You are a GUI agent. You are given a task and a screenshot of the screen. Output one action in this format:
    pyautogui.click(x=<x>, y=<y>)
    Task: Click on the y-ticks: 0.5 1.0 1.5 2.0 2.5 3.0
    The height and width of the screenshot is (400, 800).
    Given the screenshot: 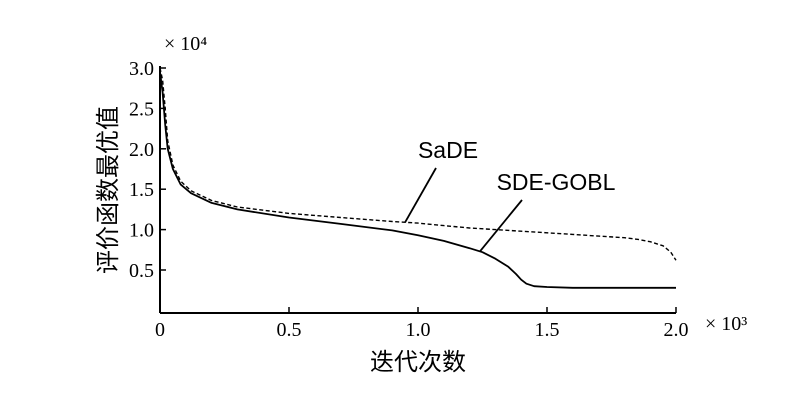 What is the action you would take?
    pyautogui.click(x=147, y=170)
    